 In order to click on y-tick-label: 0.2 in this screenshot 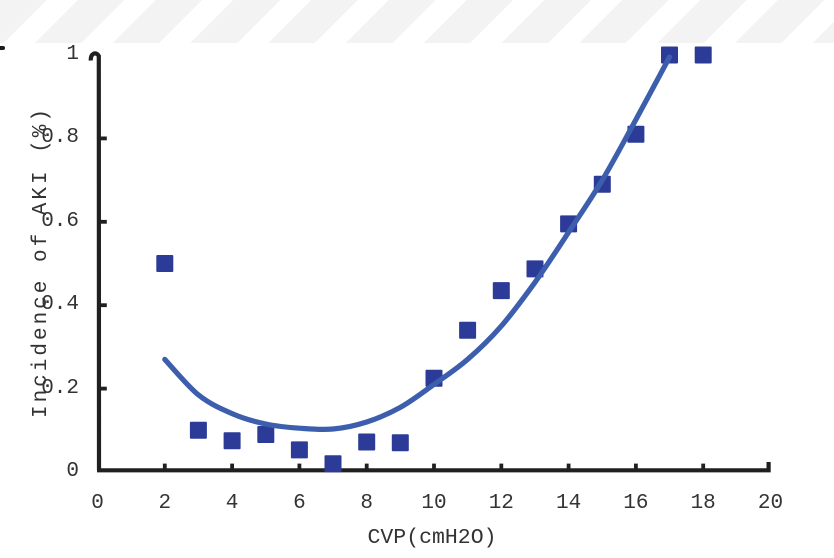, I will do `click(60, 388)`.